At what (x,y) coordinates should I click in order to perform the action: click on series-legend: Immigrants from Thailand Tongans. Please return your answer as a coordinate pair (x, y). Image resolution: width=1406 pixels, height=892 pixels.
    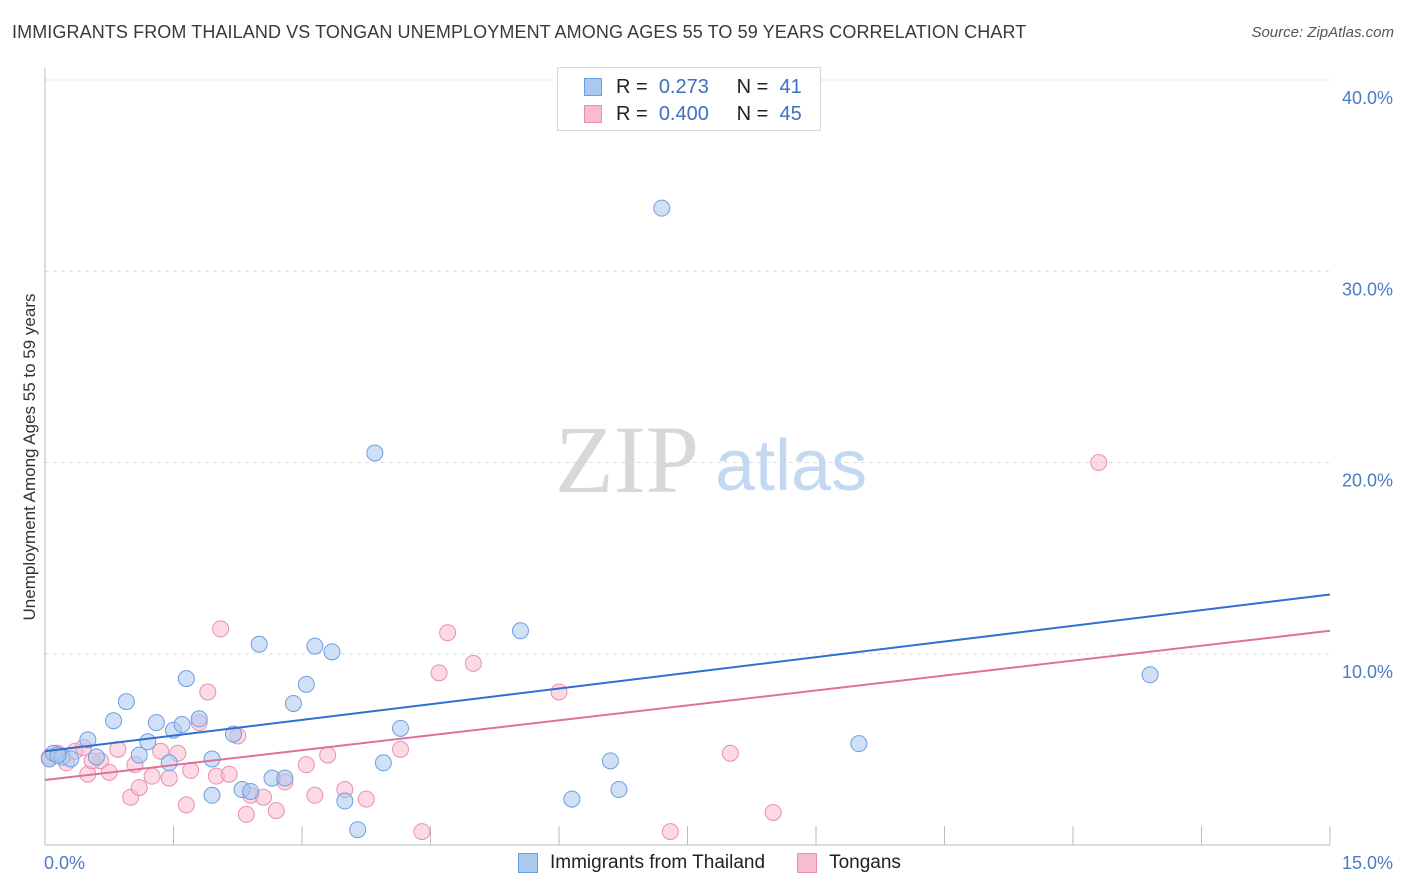
    Looking at the image, I should click on (725, 863).